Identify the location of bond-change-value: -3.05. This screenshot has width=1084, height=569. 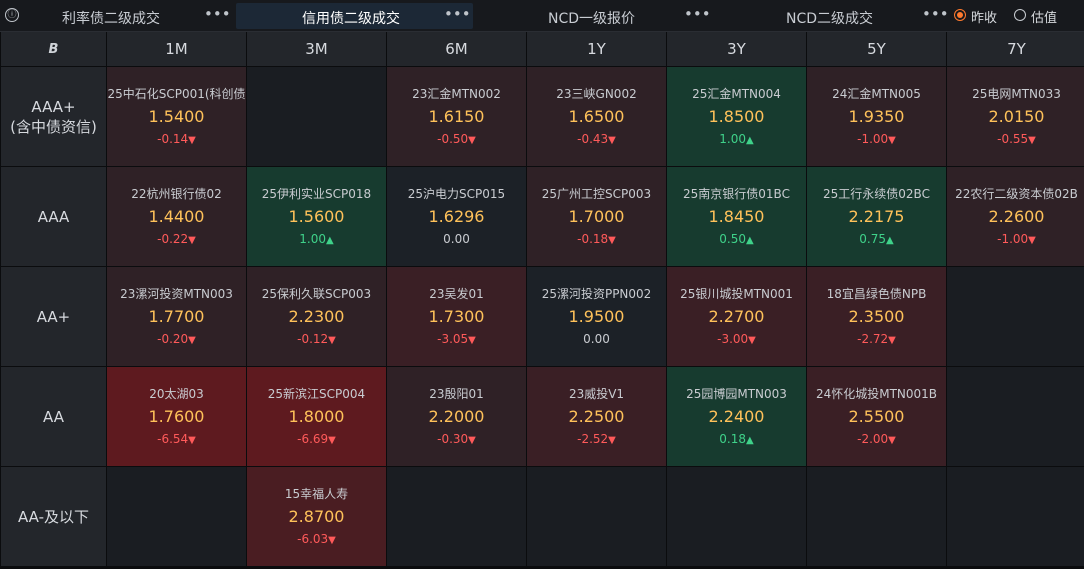
(453, 339).